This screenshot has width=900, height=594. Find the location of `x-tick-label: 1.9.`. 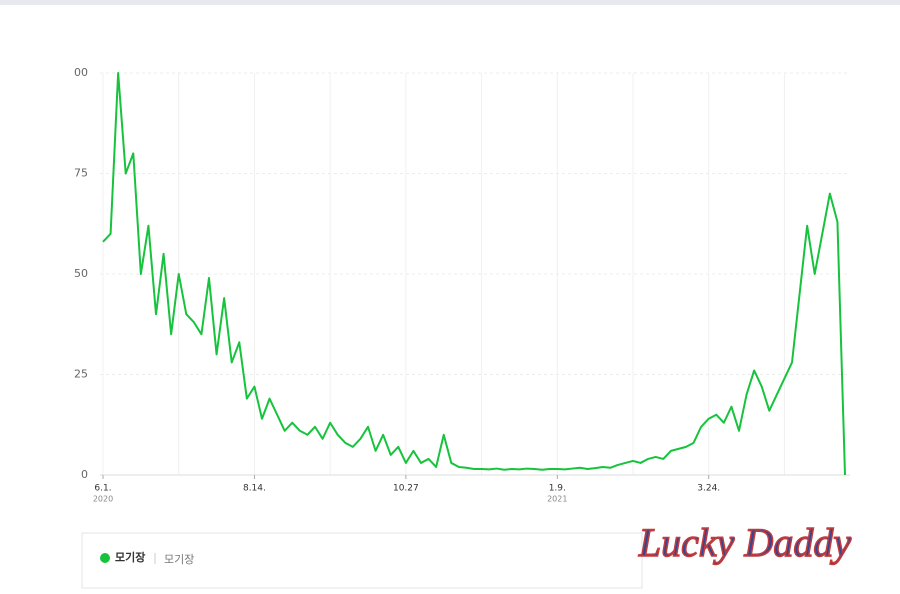

x-tick-label: 1.9. is located at coordinates (557, 489).